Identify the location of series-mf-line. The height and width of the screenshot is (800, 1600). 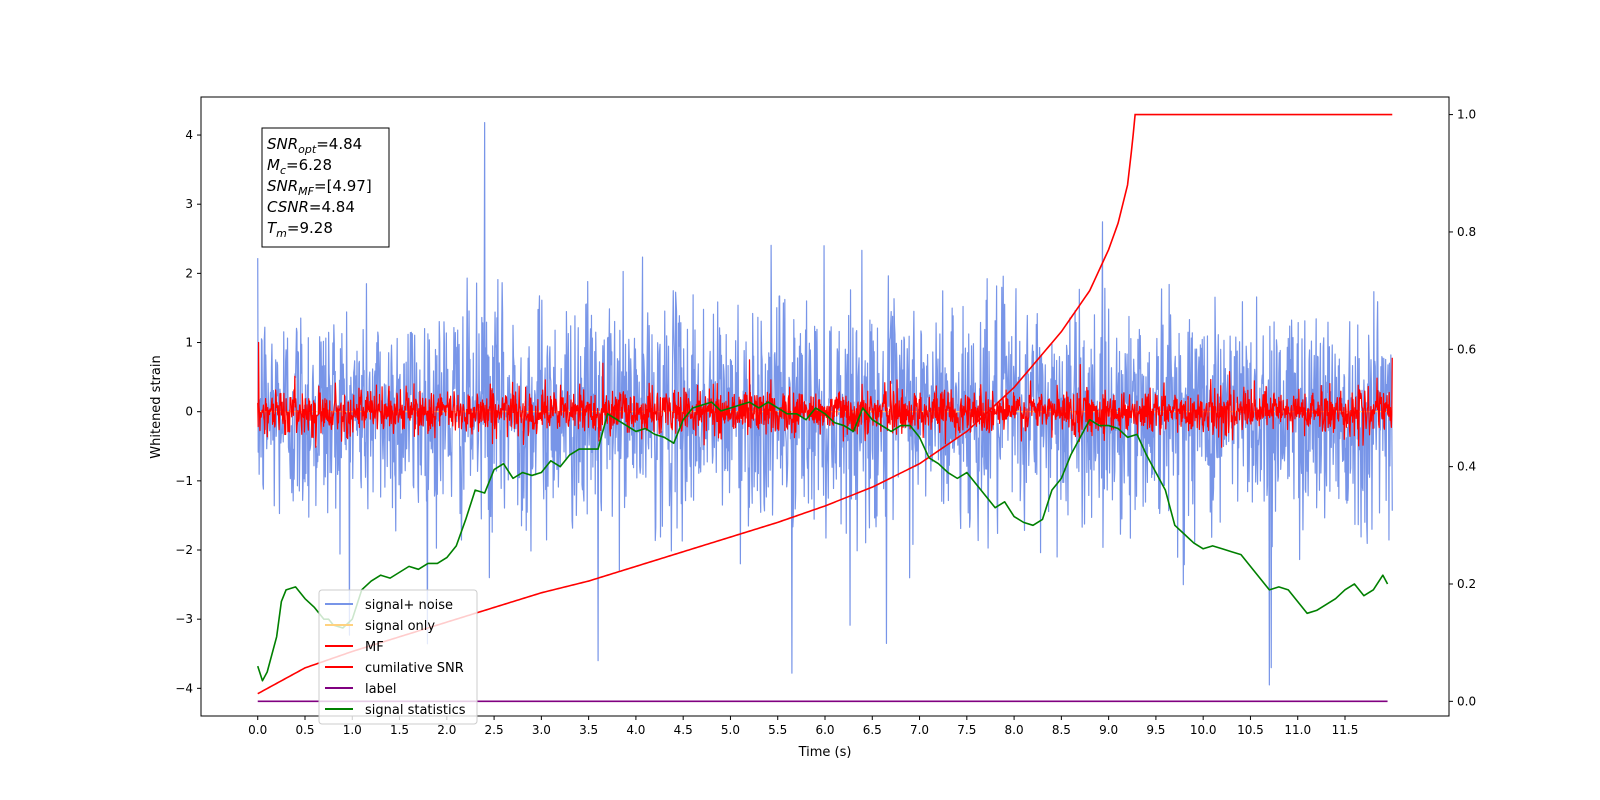
(825, 394).